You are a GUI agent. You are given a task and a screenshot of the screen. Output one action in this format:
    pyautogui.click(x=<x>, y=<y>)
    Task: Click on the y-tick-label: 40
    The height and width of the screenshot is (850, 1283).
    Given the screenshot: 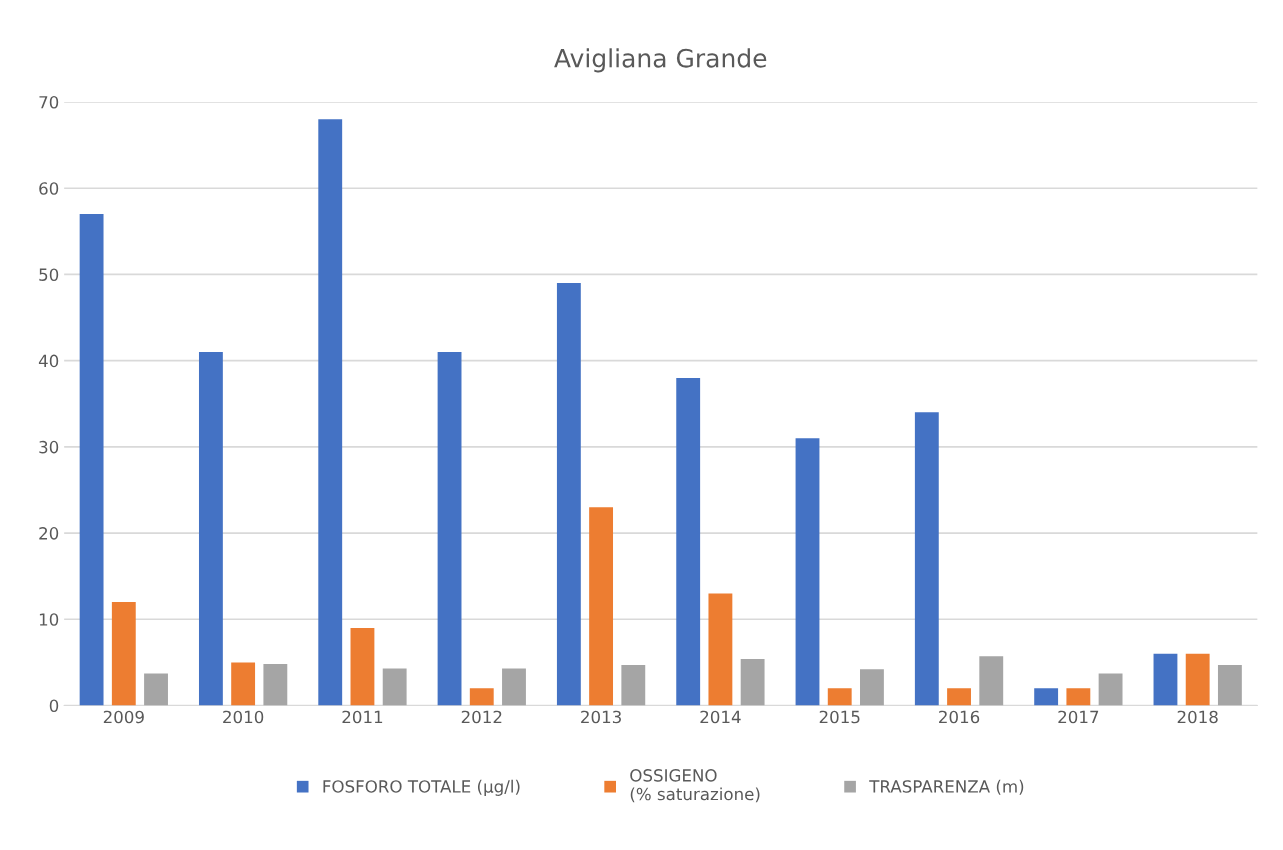 What is the action you would take?
    pyautogui.click(x=48, y=361)
    